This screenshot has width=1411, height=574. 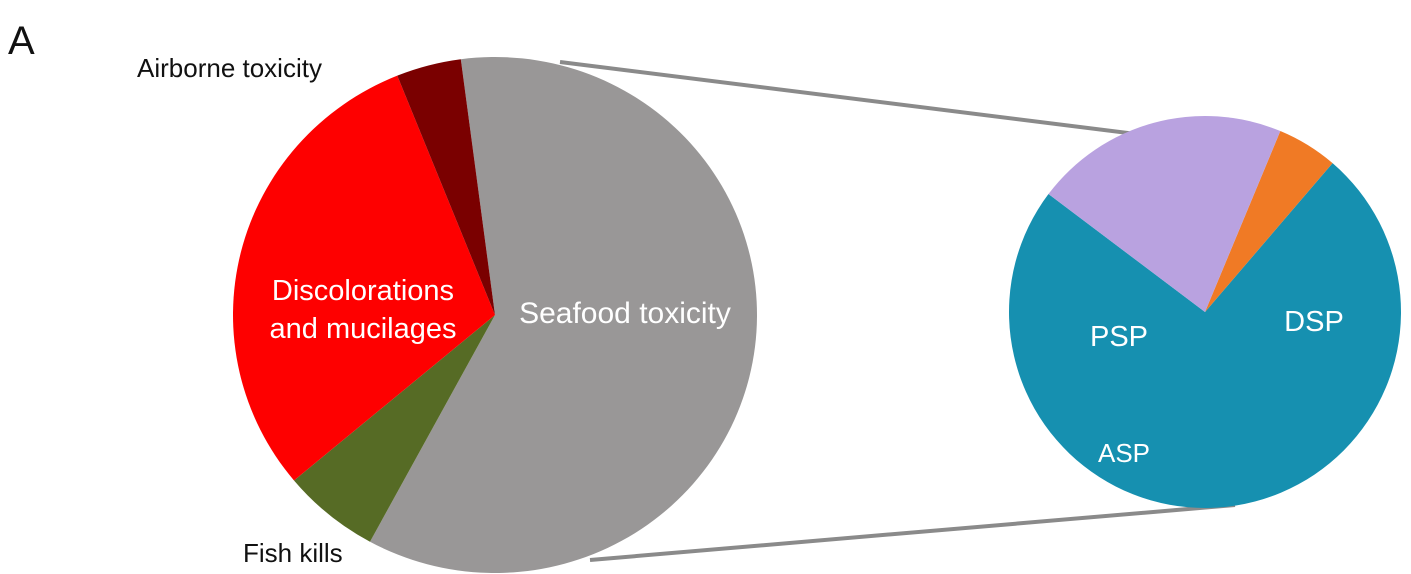 What do you see at coordinates (446, 187) in the screenshot?
I see `pie-slice-airborne-toxicity` at bounding box center [446, 187].